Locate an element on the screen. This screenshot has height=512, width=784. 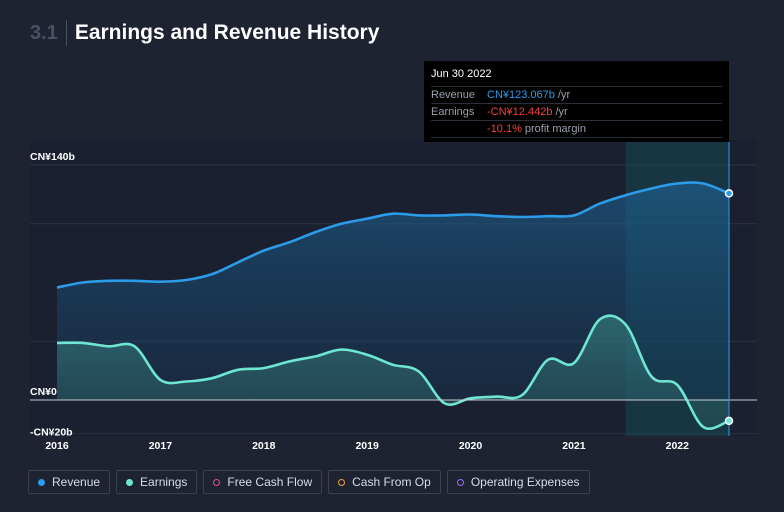
x-tick-label: 2021 is located at coordinates (574, 446).